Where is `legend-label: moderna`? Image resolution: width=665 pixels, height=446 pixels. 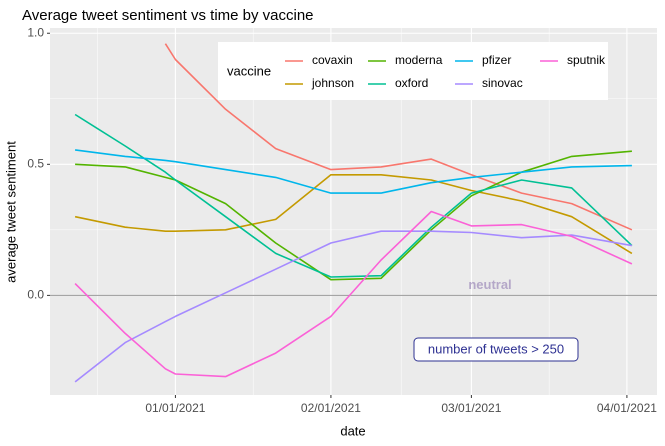 legend-label: moderna is located at coordinates (419, 60).